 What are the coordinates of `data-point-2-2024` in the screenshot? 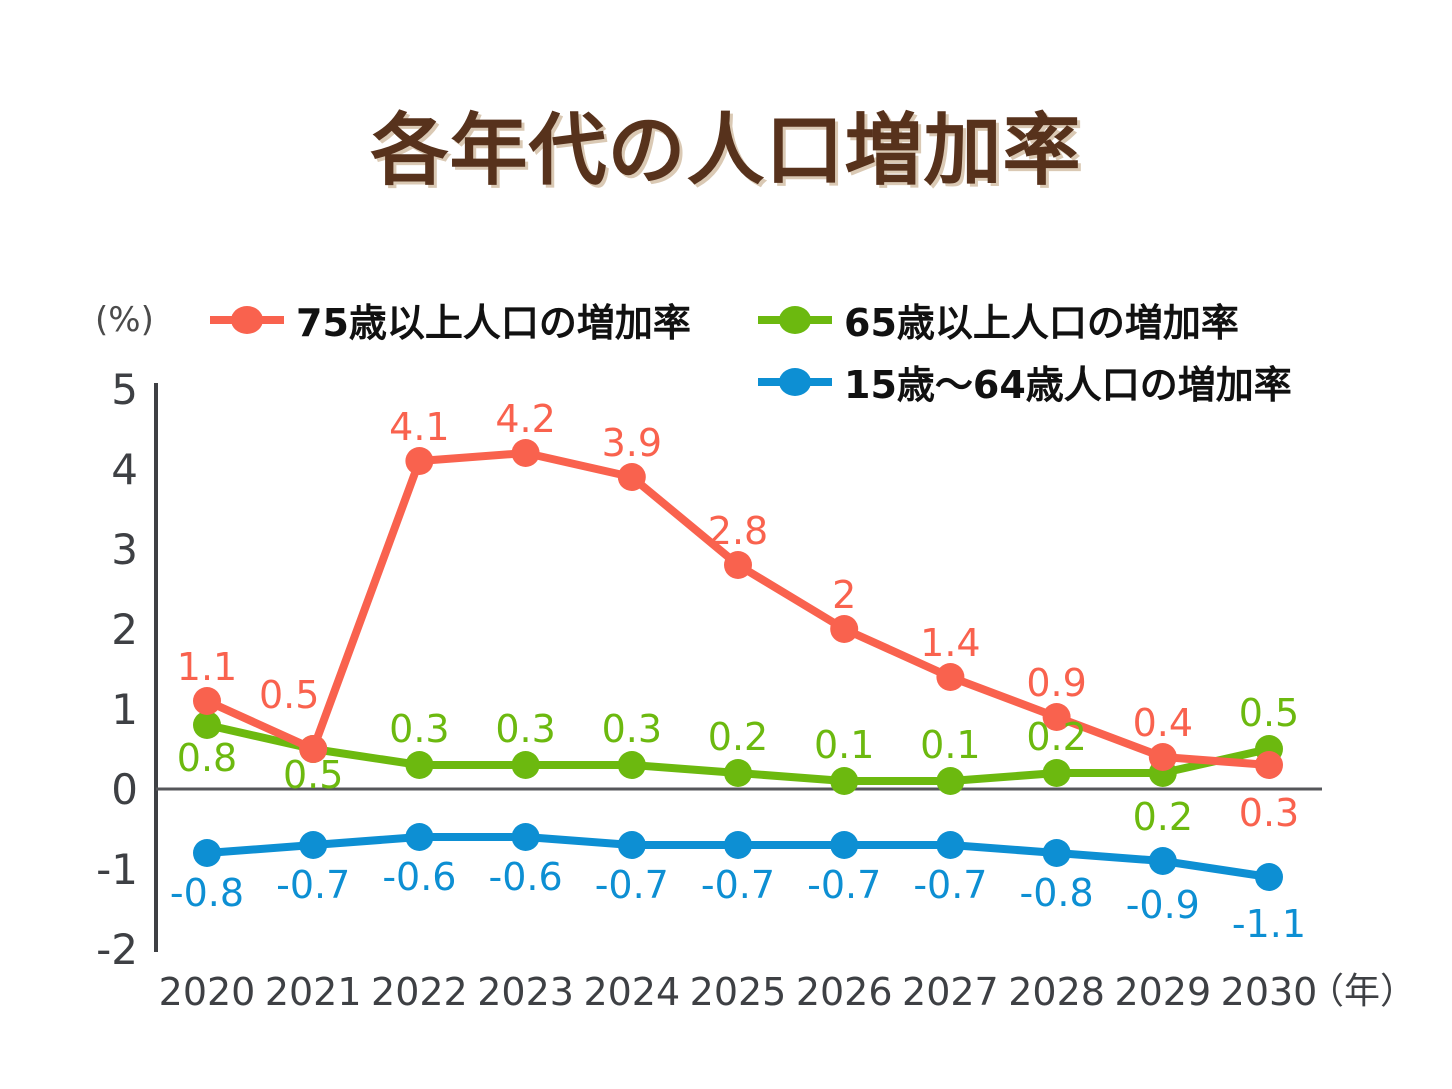 It's located at (631, 845).